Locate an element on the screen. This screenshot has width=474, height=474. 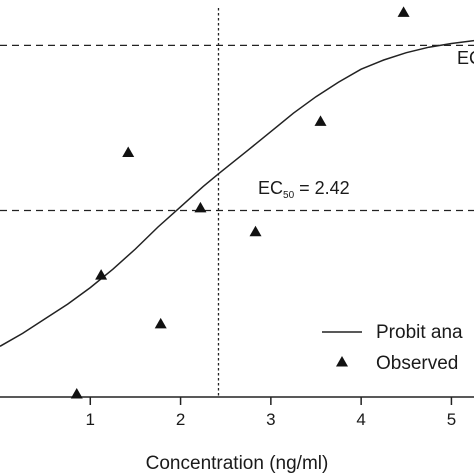
ec50-annotation: EC50 = 2.42 is located at coordinates (304, 189).